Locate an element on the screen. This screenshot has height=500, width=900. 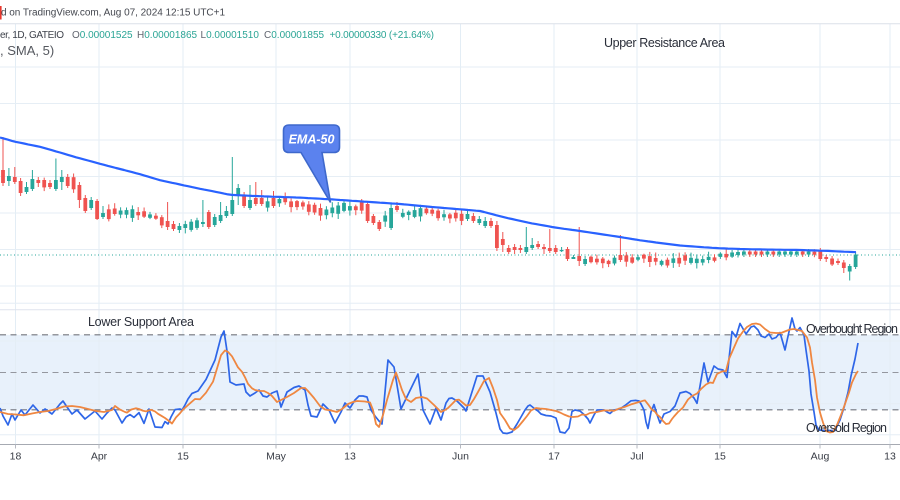
svg-text: er, 1D, GATEIO is located at coordinates (32, 35).